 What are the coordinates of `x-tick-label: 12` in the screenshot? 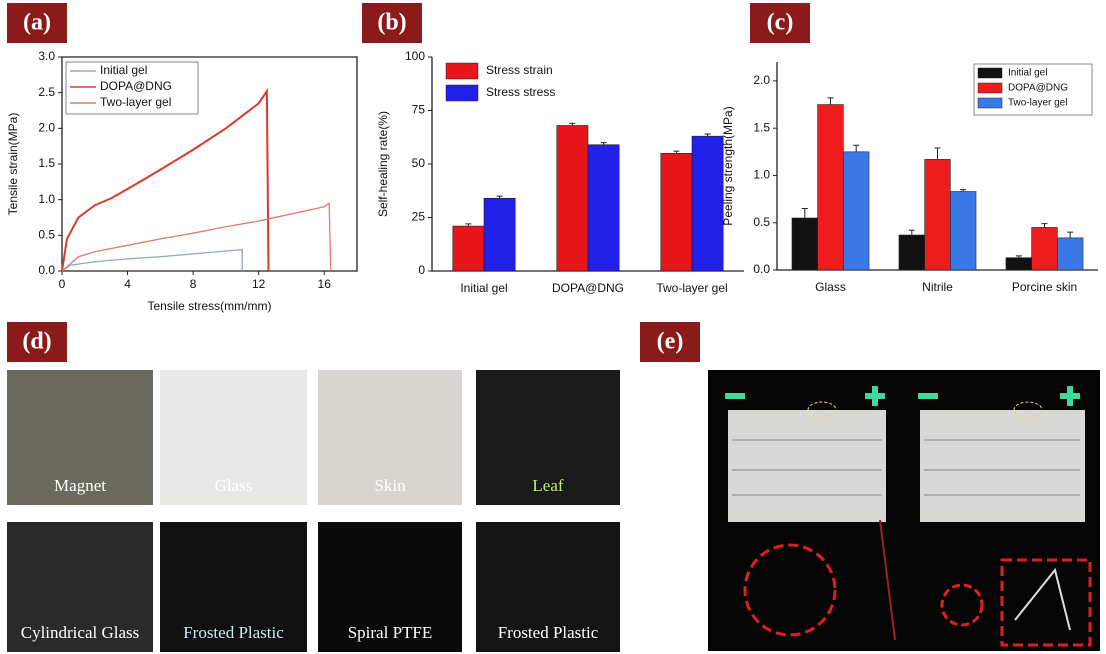 It's located at (259, 284).